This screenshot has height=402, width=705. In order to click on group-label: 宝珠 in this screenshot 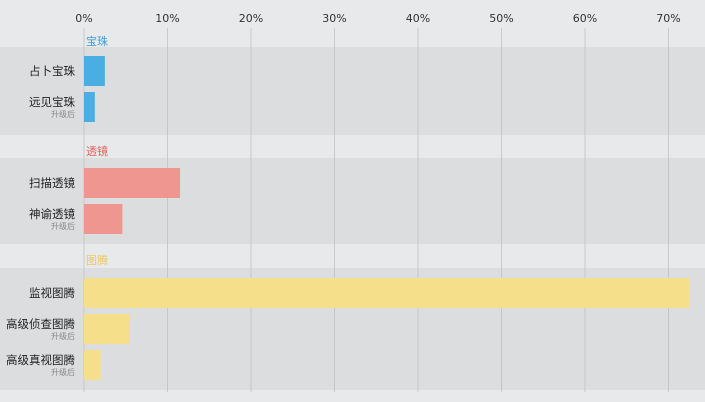, I will do `click(97, 41)`.